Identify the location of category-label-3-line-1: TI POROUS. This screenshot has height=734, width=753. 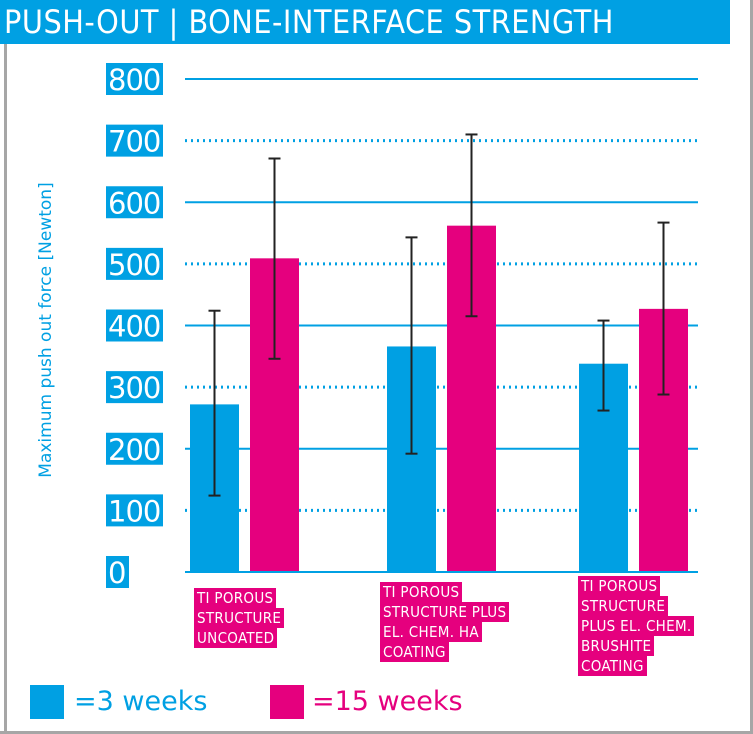
(619, 586).